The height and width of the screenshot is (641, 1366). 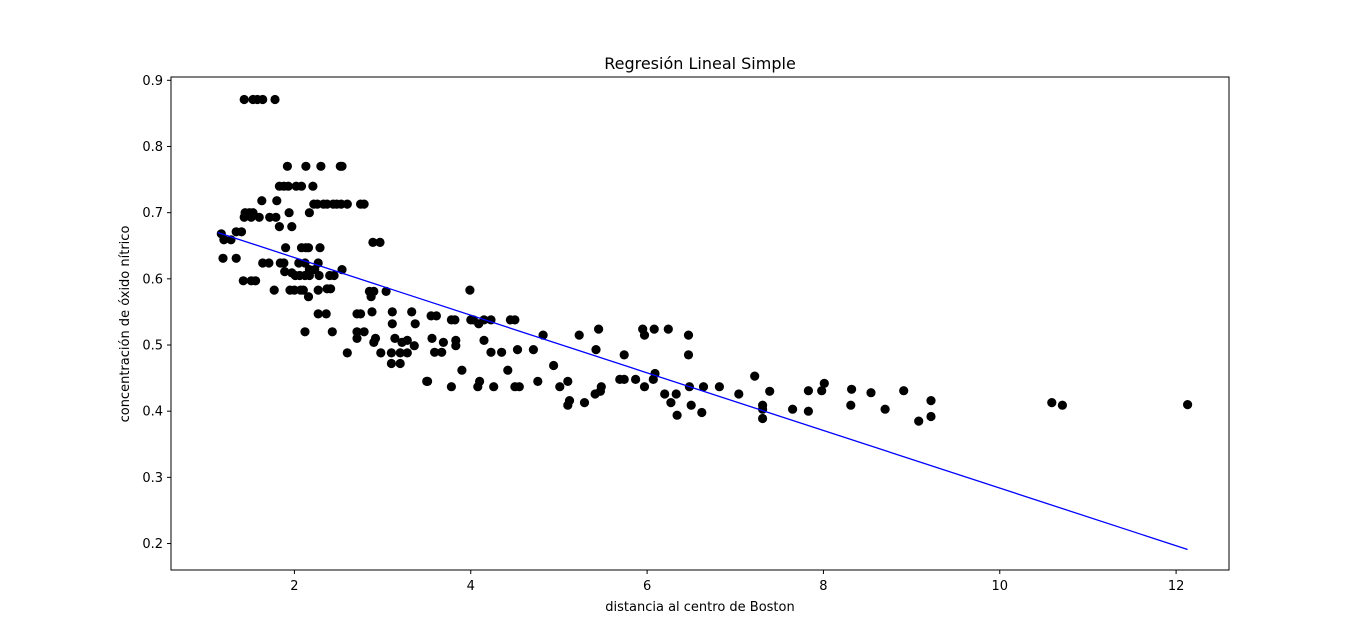 What do you see at coordinates (700, 63) in the screenshot?
I see `chart-title: Regresión Lineal Simple` at bounding box center [700, 63].